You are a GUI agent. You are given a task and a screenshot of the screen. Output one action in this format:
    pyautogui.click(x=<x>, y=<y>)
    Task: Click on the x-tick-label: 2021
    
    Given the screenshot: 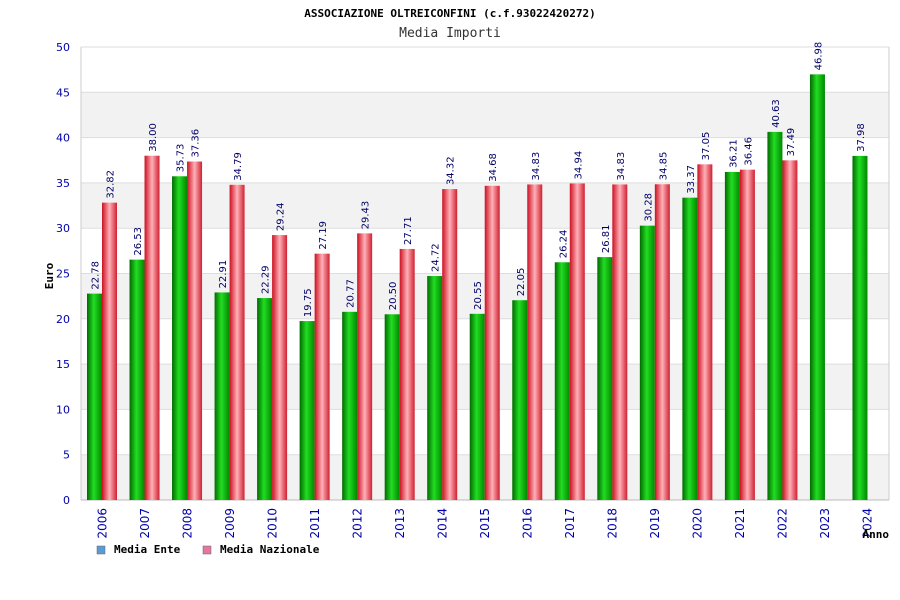 What is the action you would take?
    pyautogui.click(x=740, y=523)
    